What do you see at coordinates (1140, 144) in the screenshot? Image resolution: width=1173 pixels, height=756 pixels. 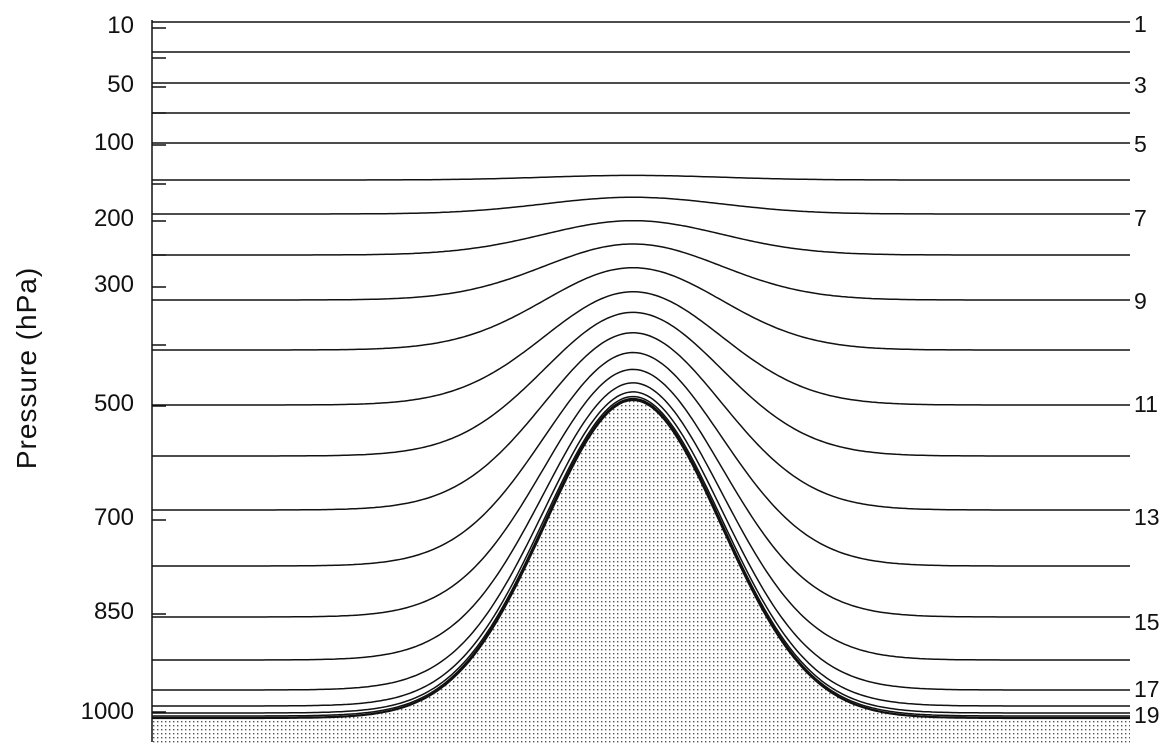 I see `level-label: 5` at bounding box center [1140, 144].